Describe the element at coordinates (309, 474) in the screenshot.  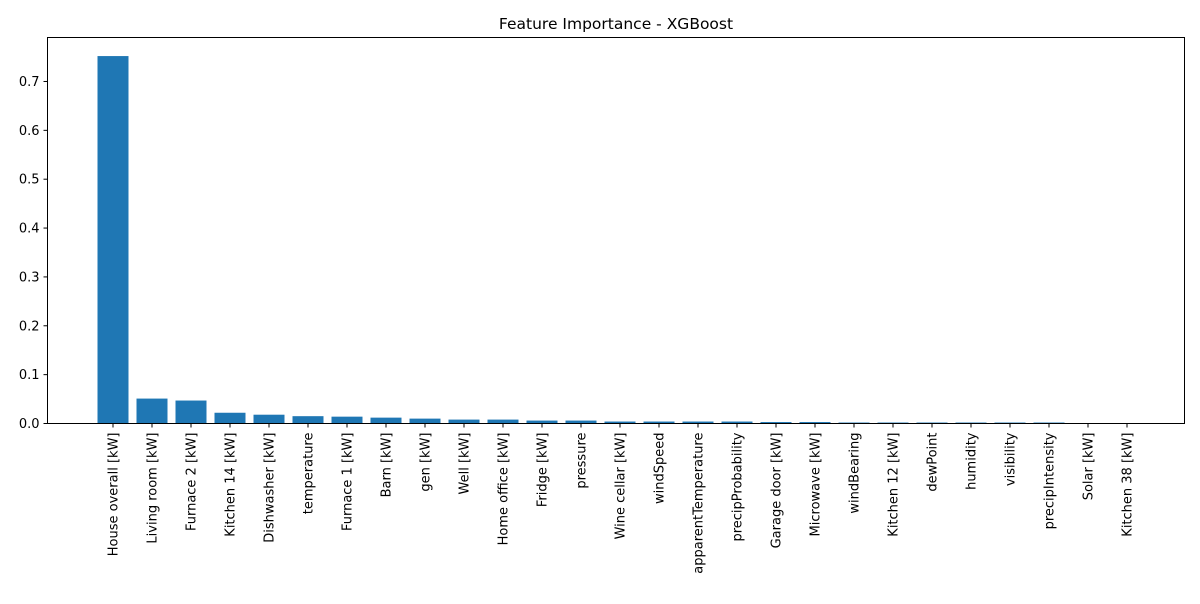
I see `x-tick-label-5: temperature` at that location.